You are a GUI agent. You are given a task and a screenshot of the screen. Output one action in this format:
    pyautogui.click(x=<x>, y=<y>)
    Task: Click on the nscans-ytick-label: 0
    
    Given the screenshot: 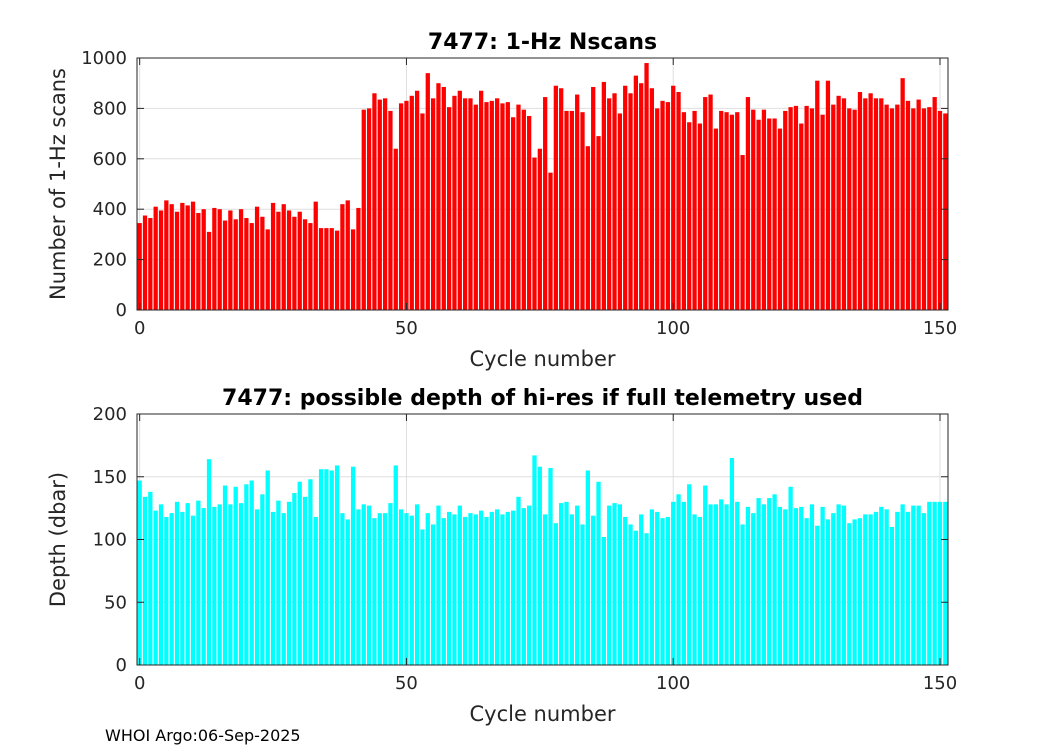 What is the action you would take?
    pyautogui.click(x=121, y=310)
    